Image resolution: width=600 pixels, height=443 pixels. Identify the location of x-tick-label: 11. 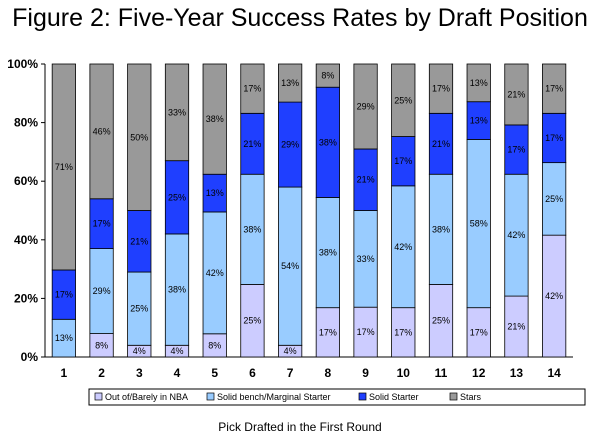
(441, 373).